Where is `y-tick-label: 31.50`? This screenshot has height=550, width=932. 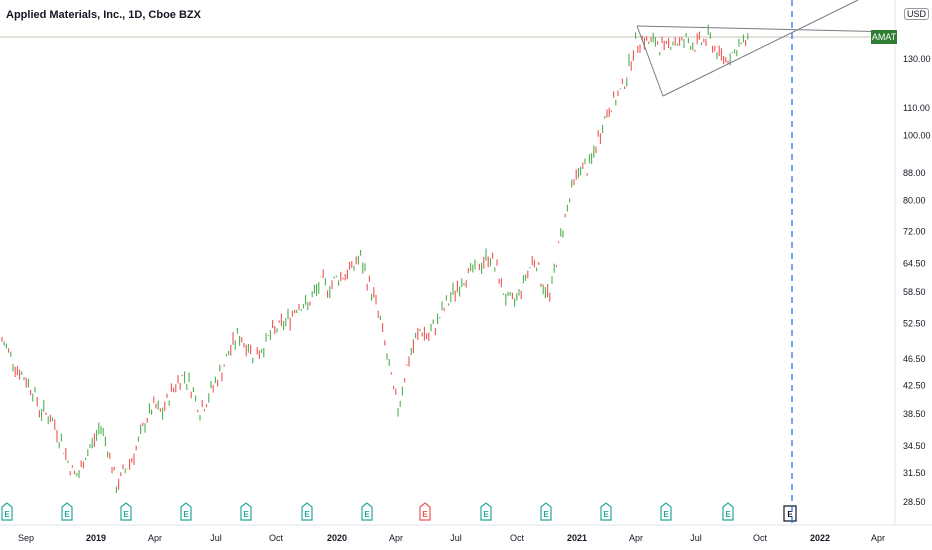 y-tick-label: 31.50 is located at coordinates (914, 473).